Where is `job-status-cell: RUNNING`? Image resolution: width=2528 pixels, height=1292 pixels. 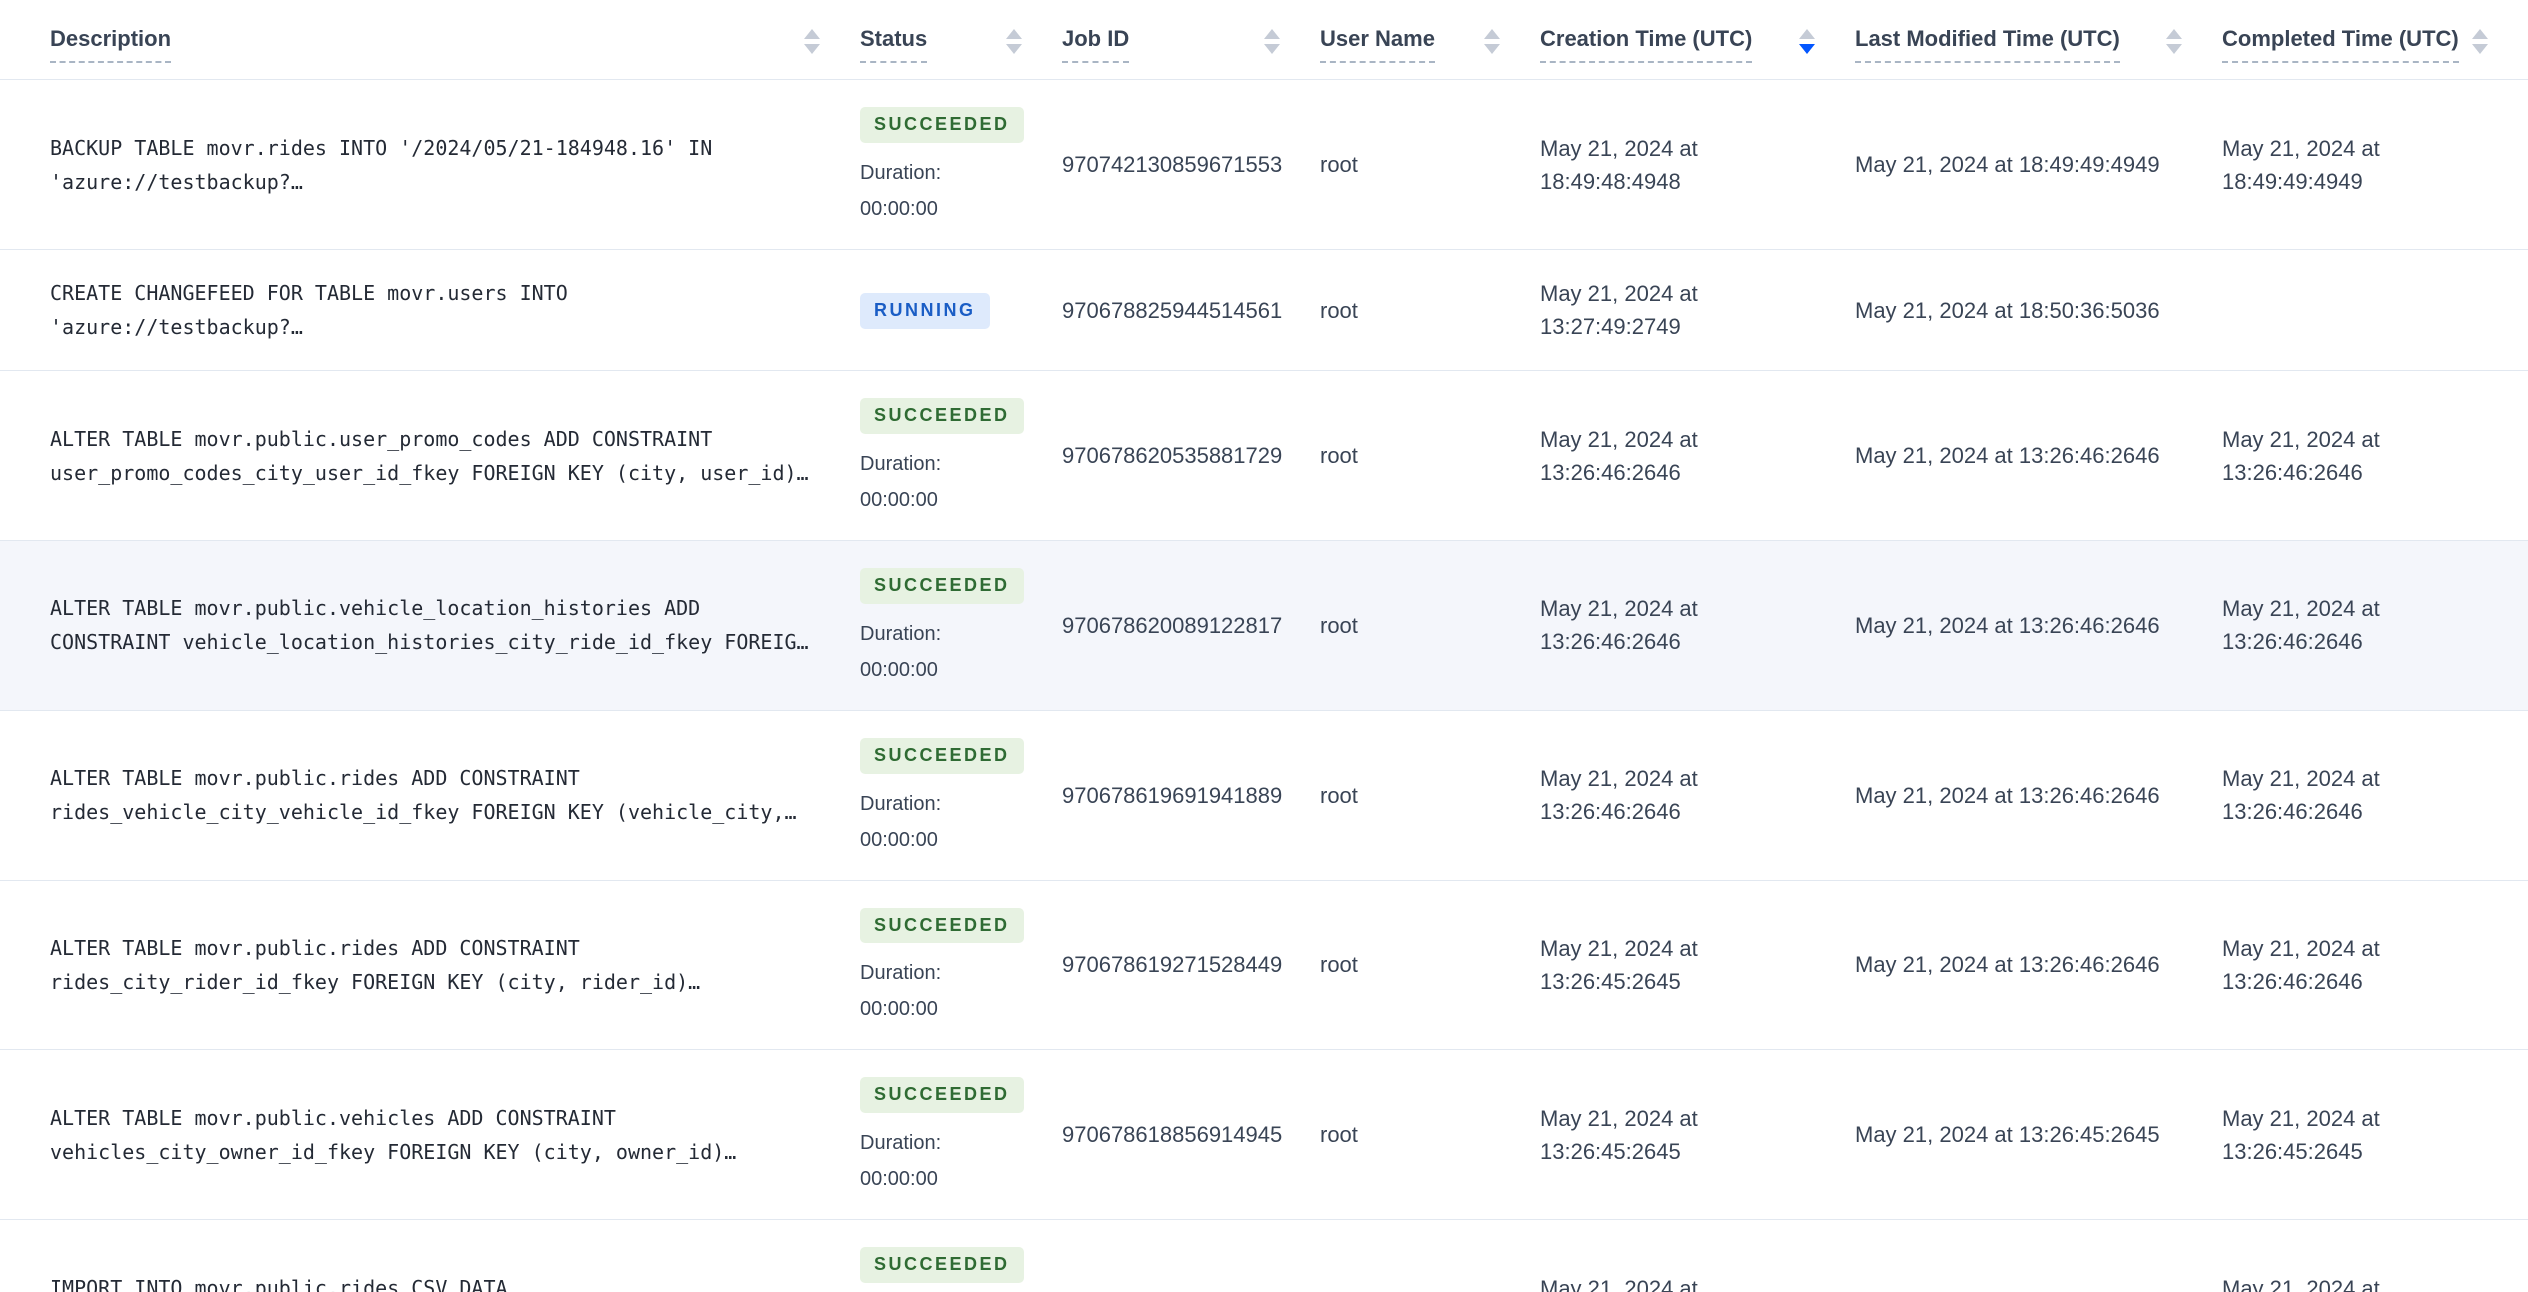
job-status-cell: RUNNING is located at coordinates (961, 310).